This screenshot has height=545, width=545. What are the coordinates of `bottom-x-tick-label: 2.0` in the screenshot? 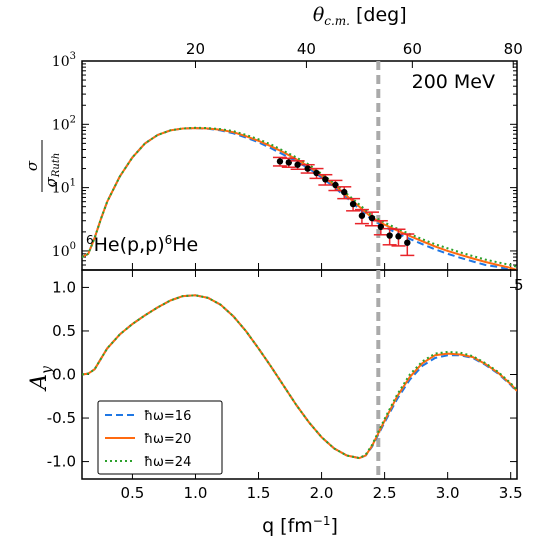 It's located at (322, 493).